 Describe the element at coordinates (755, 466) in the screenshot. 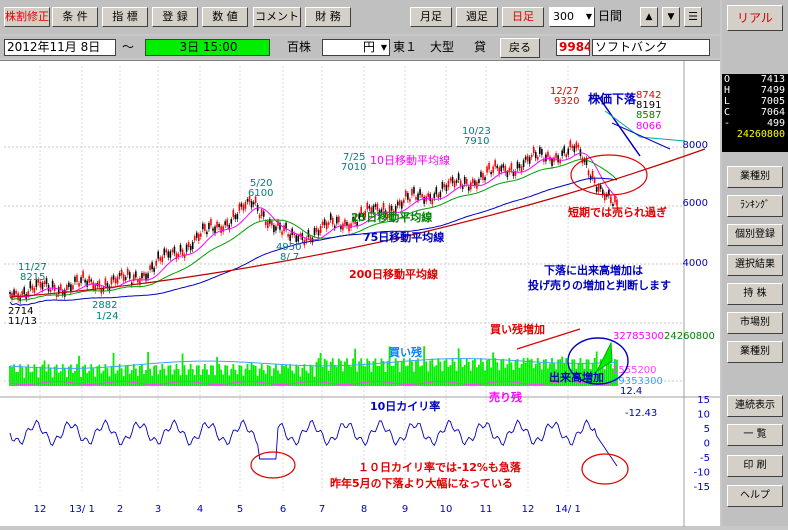

I see `sidebar-button-9: 印 刷` at that location.